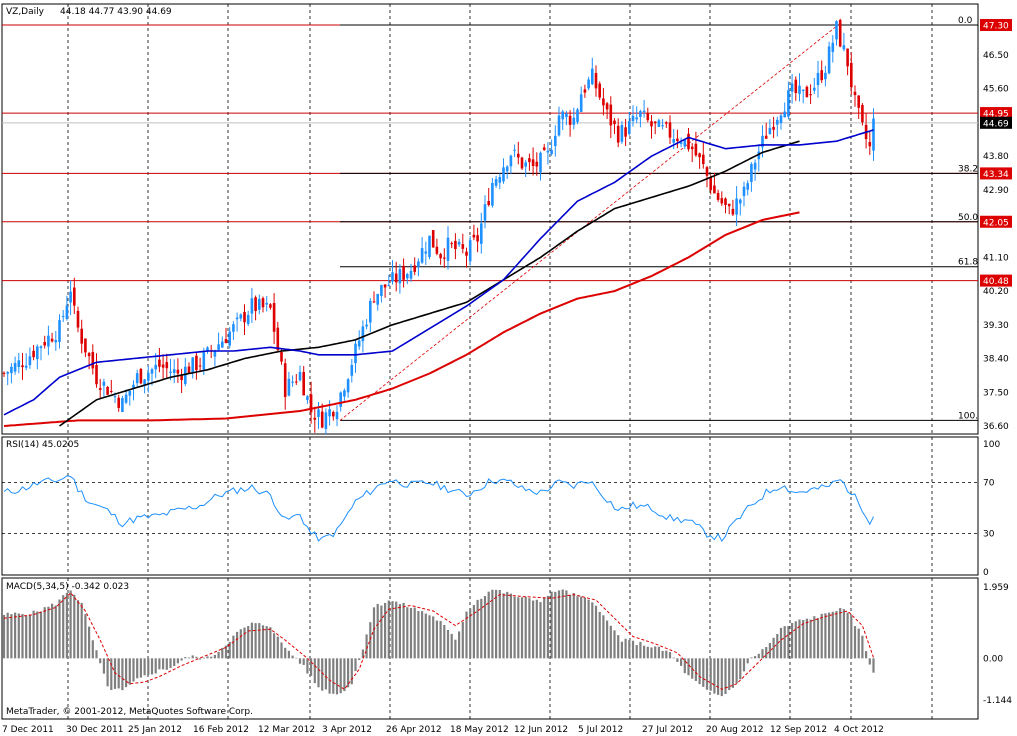  I want to click on rsi-axis-label: 100, so click(991, 445).